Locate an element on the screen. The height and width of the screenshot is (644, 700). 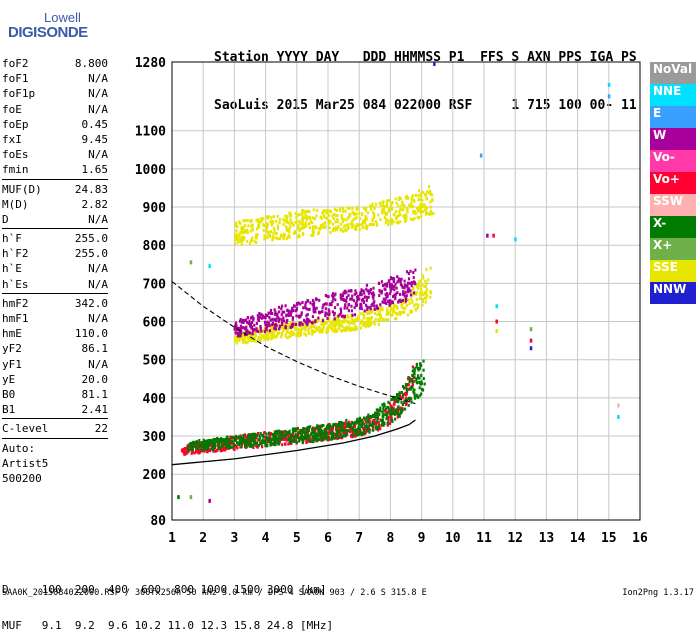
param-value: N/A is located at coordinates (98, 318).